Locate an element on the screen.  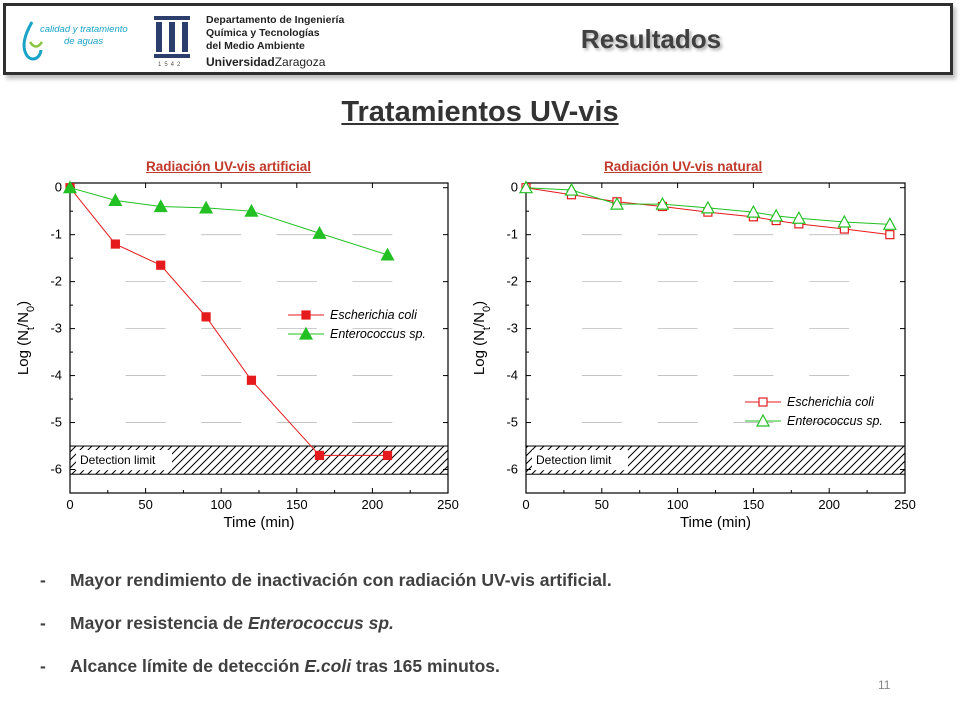
department-line1: Departamento de Ingeniería is located at coordinates (275, 20).